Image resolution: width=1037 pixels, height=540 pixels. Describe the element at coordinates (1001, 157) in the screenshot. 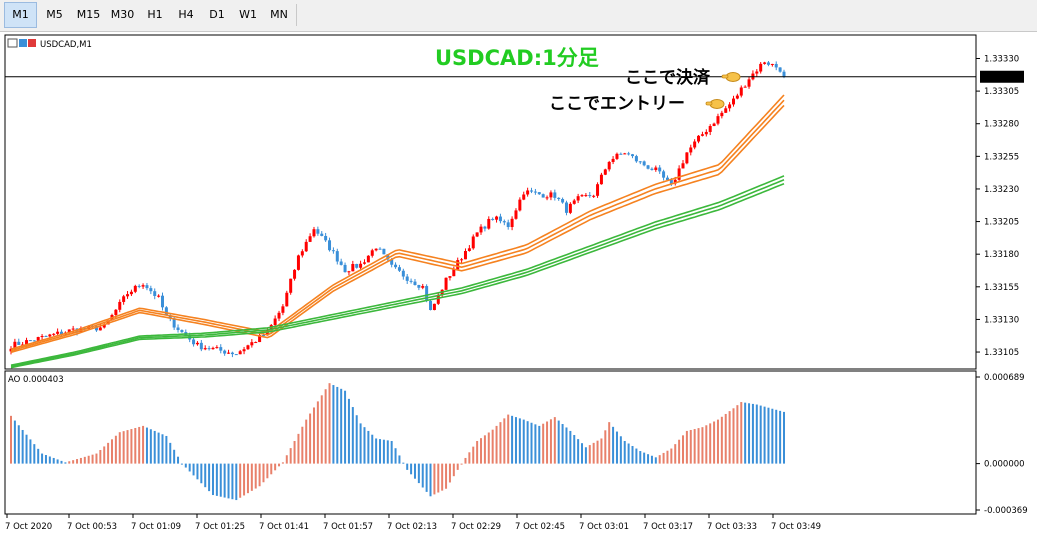

I see `price-tick-label: 1.33255` at that location.